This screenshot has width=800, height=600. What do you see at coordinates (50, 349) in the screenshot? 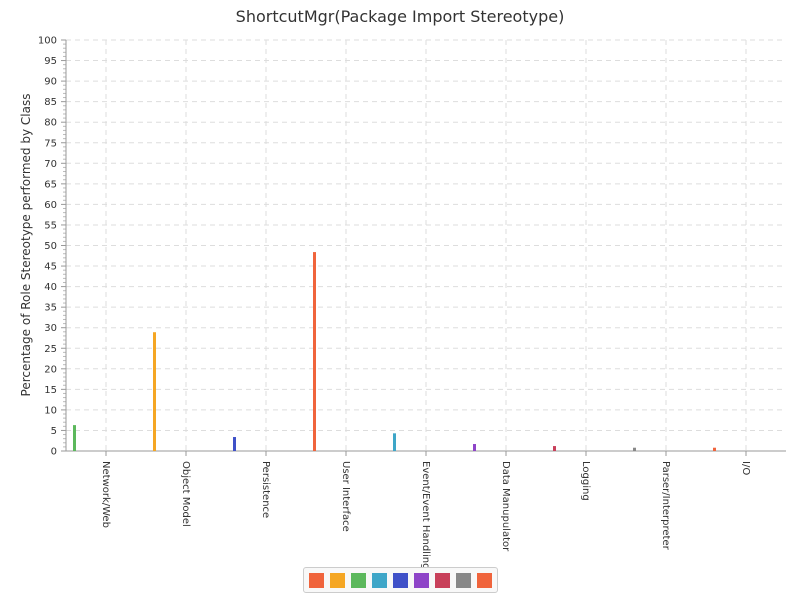
I see `y-tick-label: 25` at bounding box center [50, 349].